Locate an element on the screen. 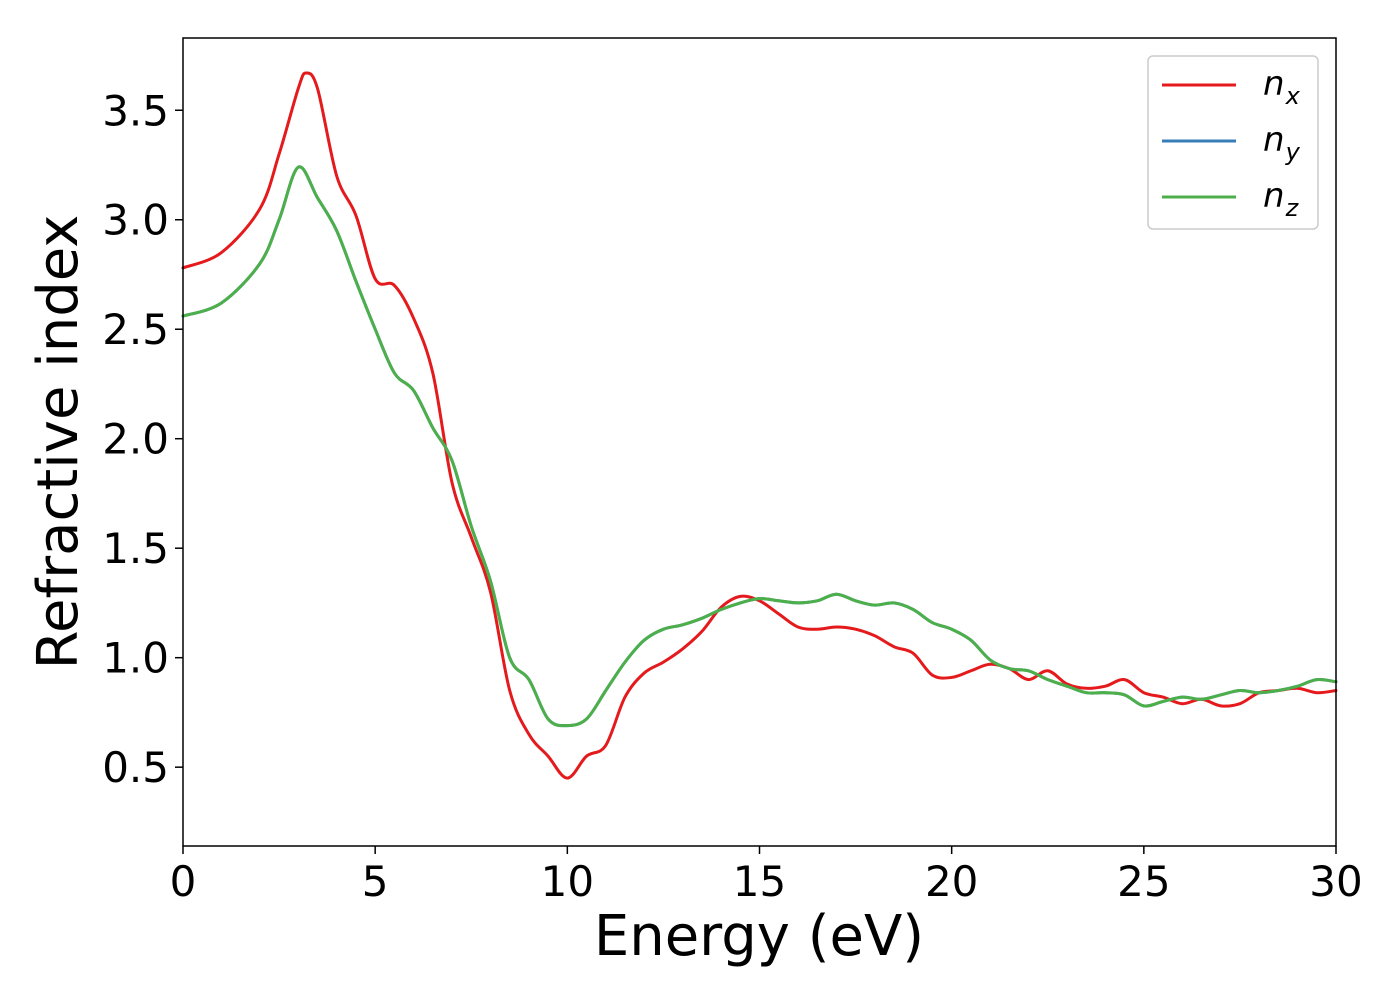  y-axis-ticks: 0.5 1.0 1.5 2.0 2.5 3.0 3.5 is located at coordinates (142, 439).